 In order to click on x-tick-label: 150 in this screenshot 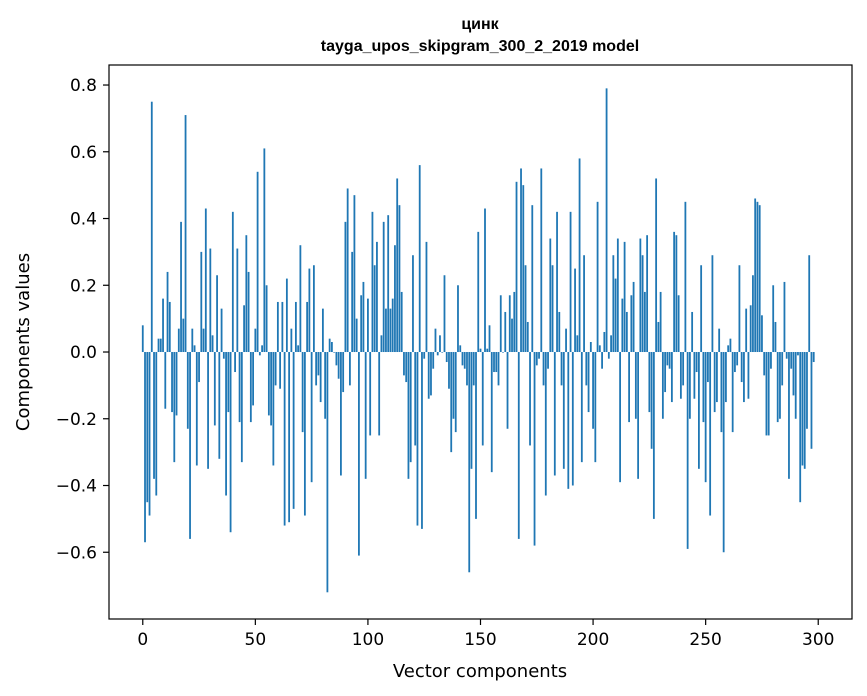, I will do `click(480, 640)`.